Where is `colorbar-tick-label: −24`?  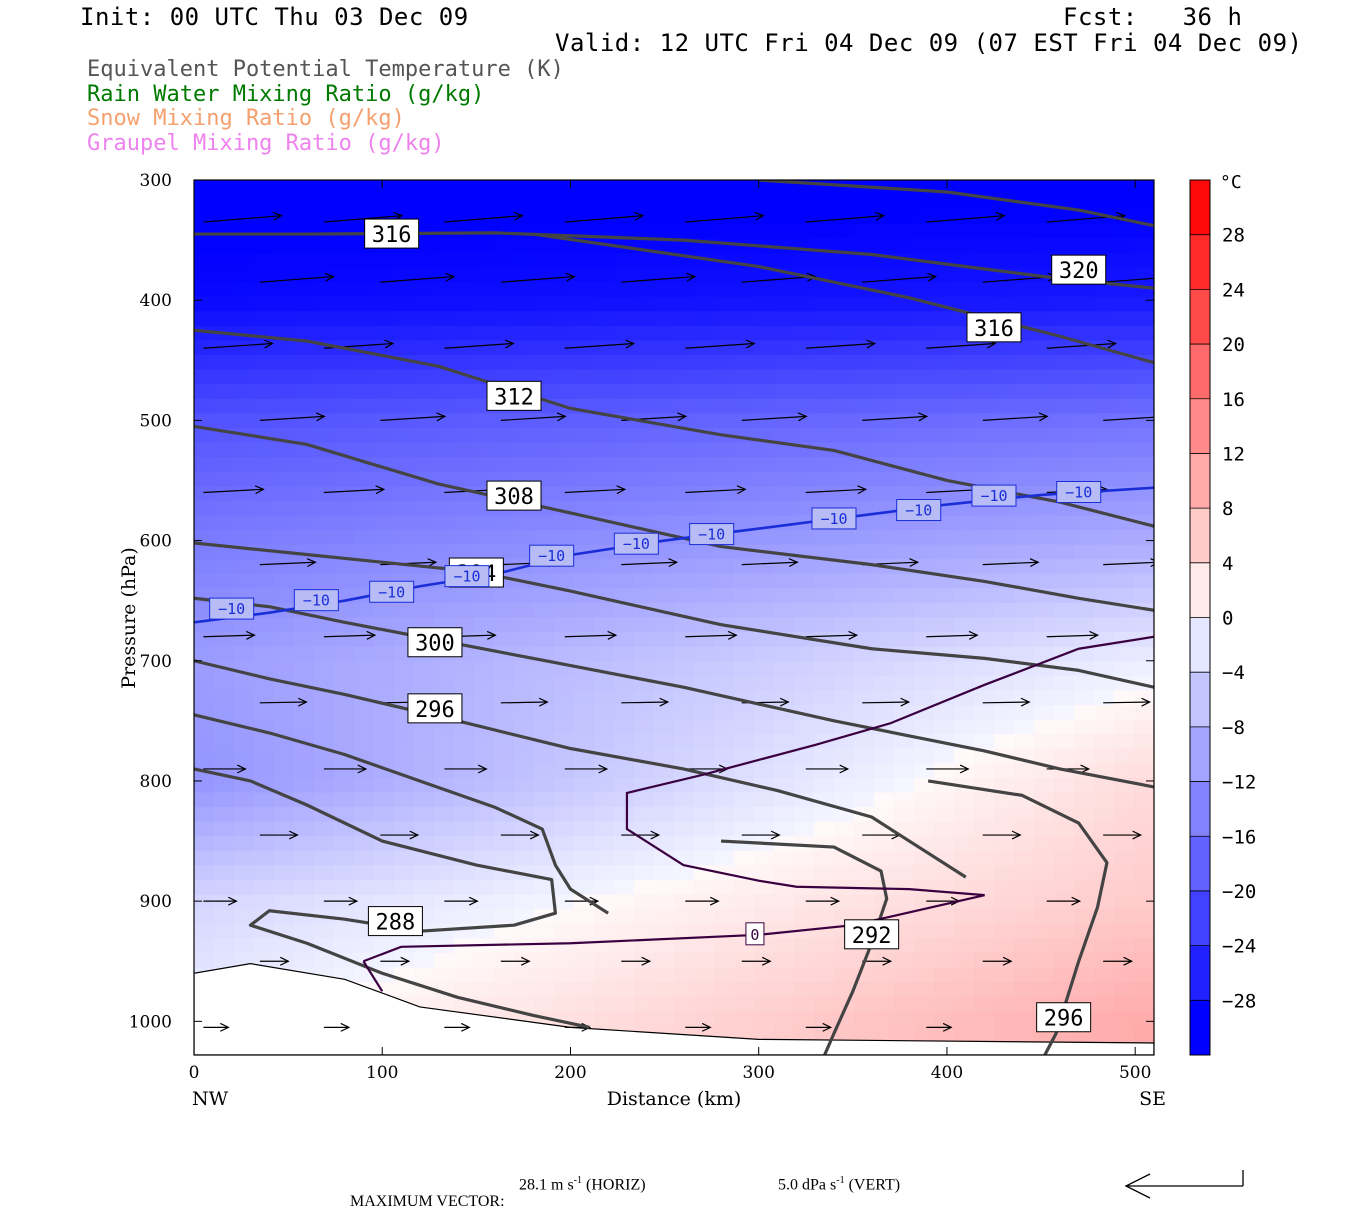
colorbar-tick-label: −24 is located at coordinates (1239, 947).